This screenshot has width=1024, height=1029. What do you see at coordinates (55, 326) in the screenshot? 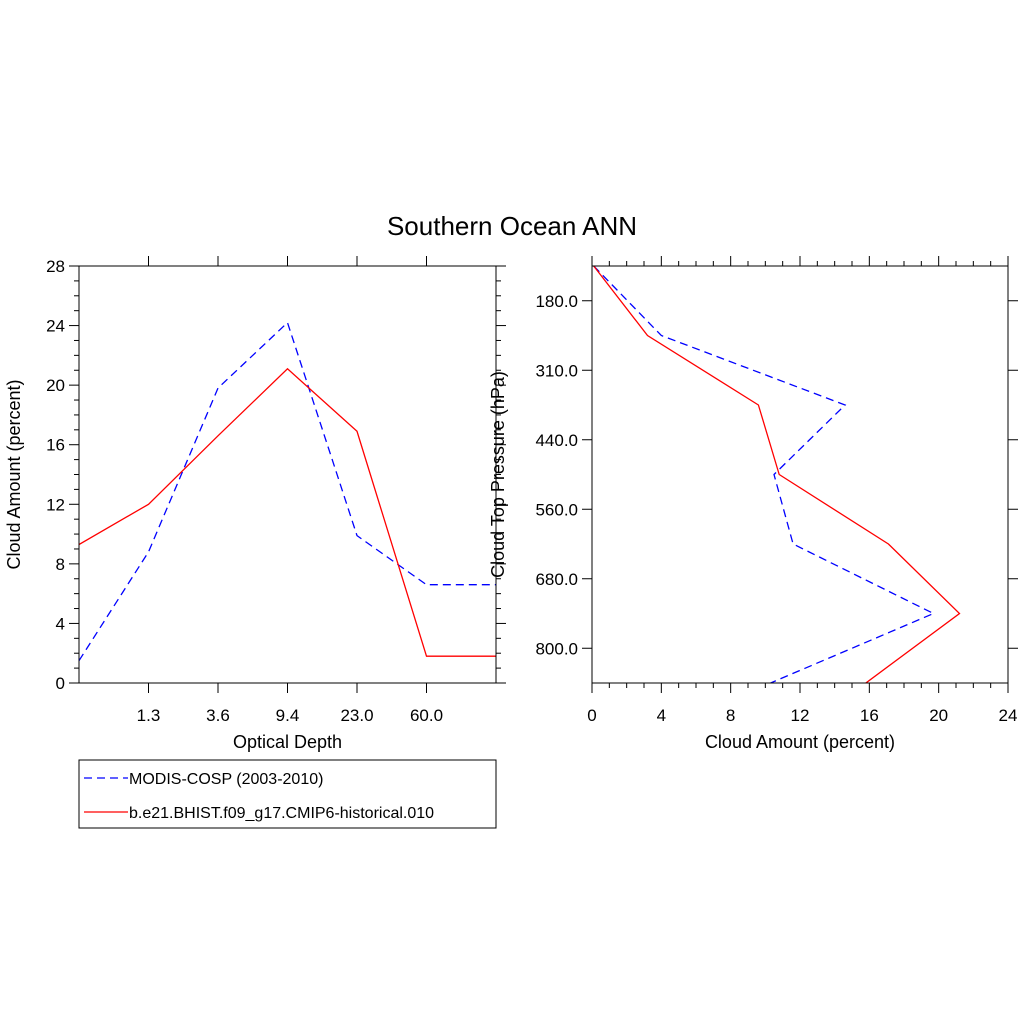
I see `y-tick-label: 24` at bounding box center [55, 326].